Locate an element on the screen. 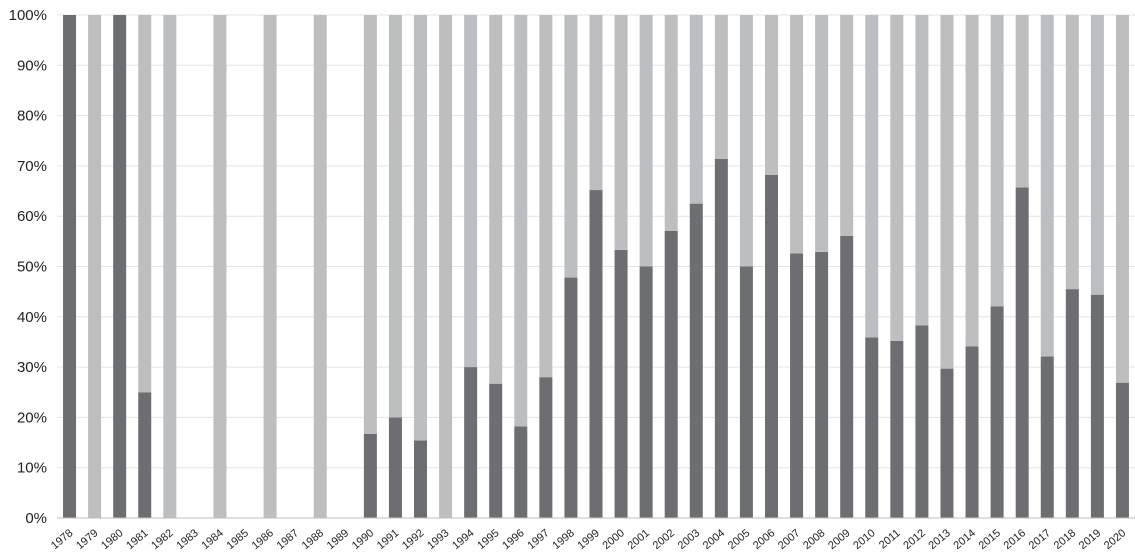 This screenshot has height=558, width=1135. x-tick-label-2007: 2007 is located at coordinates (789, 539).